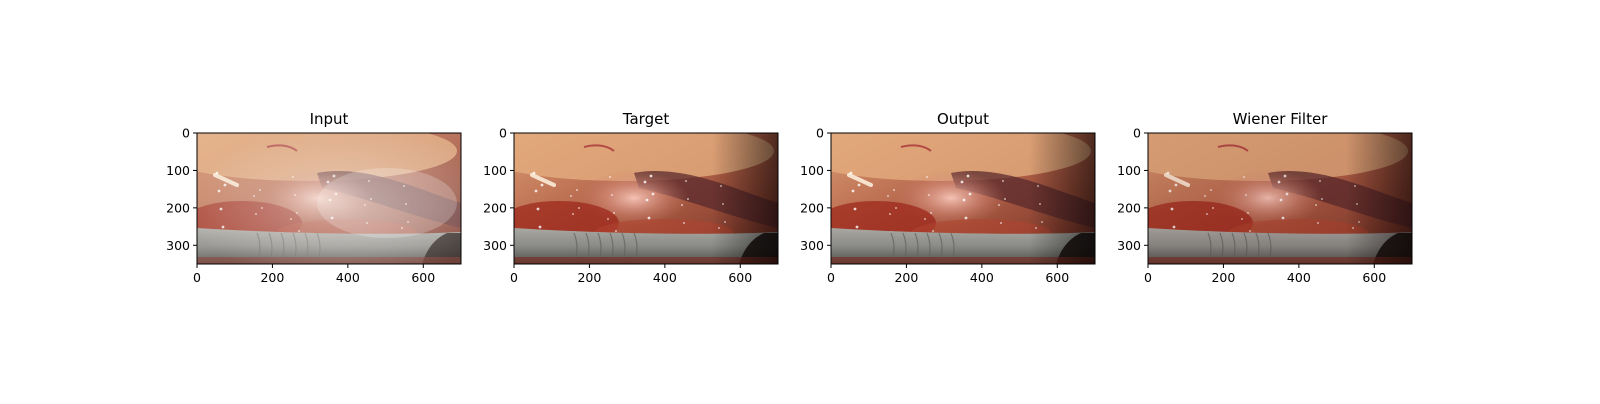 This screenshot has height=404, width=1600. I want to click on panel-title: Wiener Filter, so click(1281, 119).